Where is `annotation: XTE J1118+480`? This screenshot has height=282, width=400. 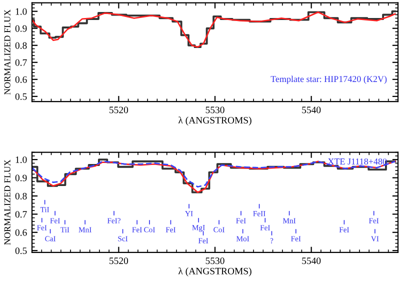 annotation: XTE J1118+480 is located at coordinates (357, 161).